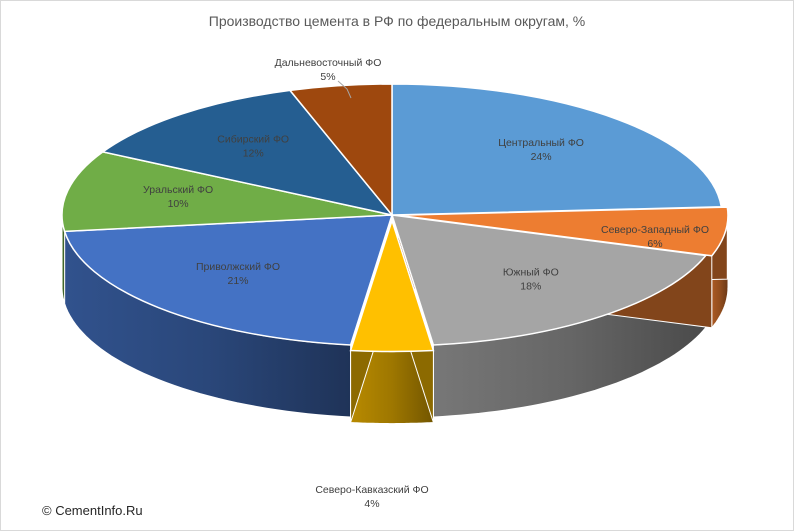 The height and width of the screenshot is (531, 794). I want to click on label-slice-8: Дальневосточный ФО, so click(328, 63).